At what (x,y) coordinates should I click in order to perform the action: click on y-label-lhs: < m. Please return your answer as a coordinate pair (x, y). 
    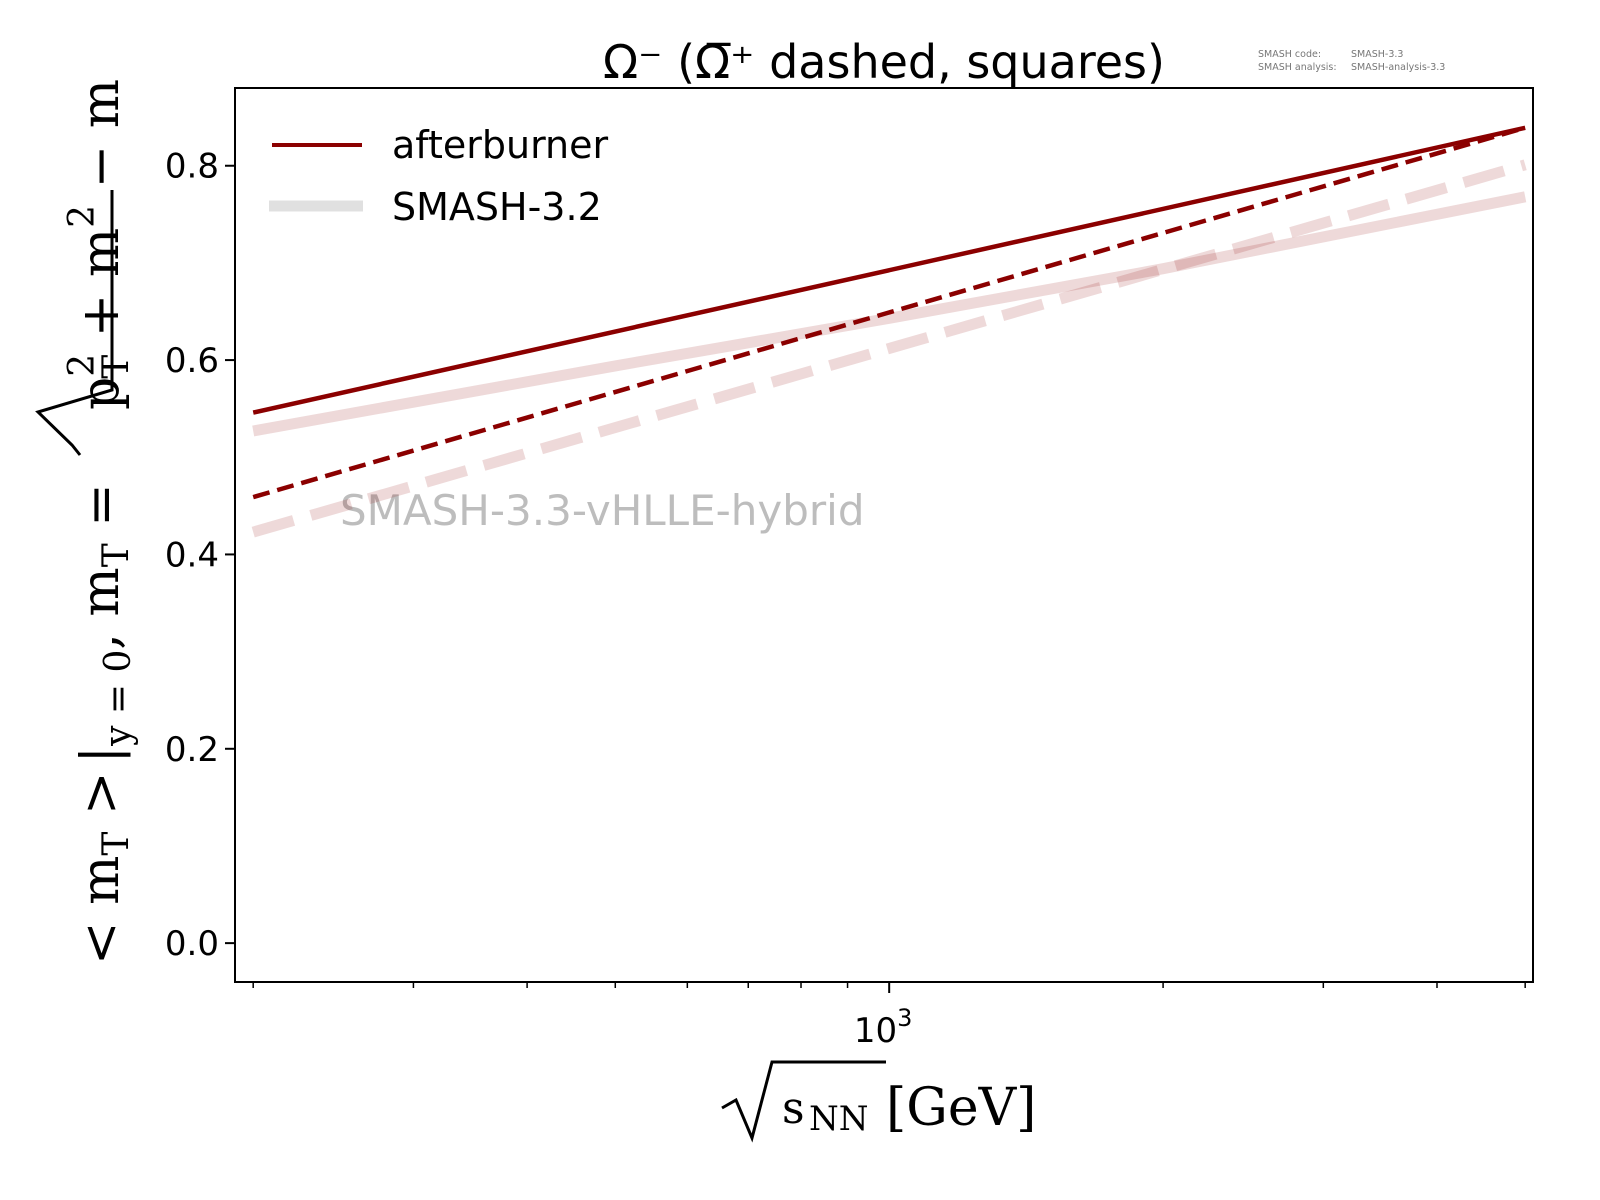
    Looking at the image, I should click on (101, 910).